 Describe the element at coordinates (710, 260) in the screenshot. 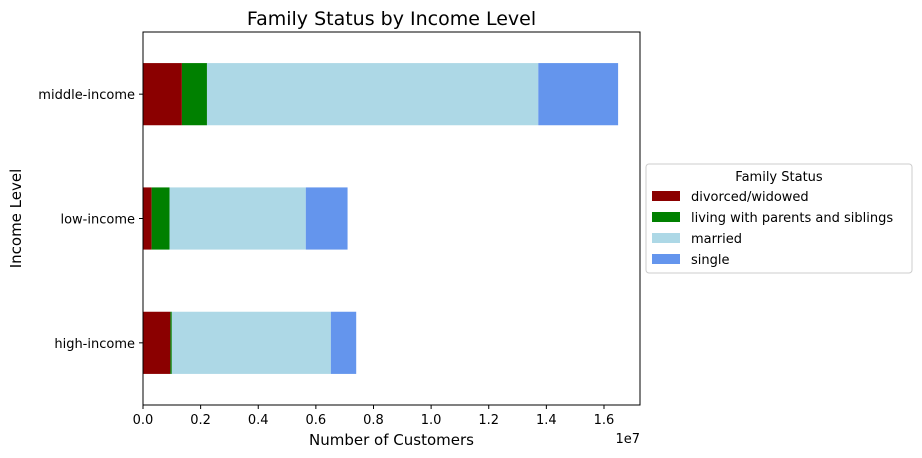

I see `legend-label: single` at that location.